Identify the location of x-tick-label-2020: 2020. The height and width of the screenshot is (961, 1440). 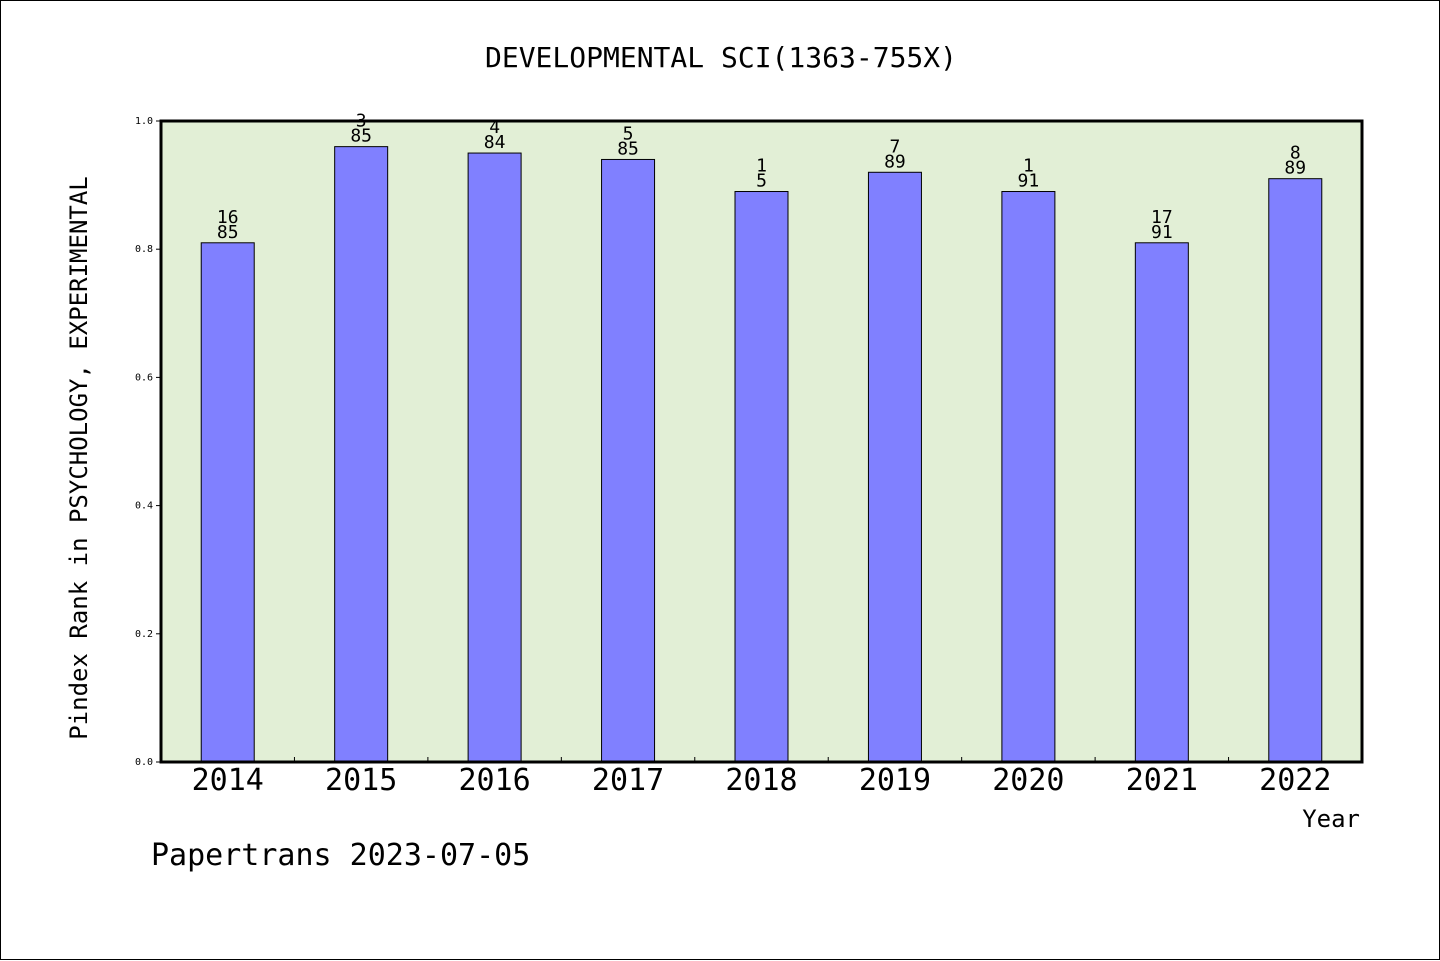
(1028, 780).